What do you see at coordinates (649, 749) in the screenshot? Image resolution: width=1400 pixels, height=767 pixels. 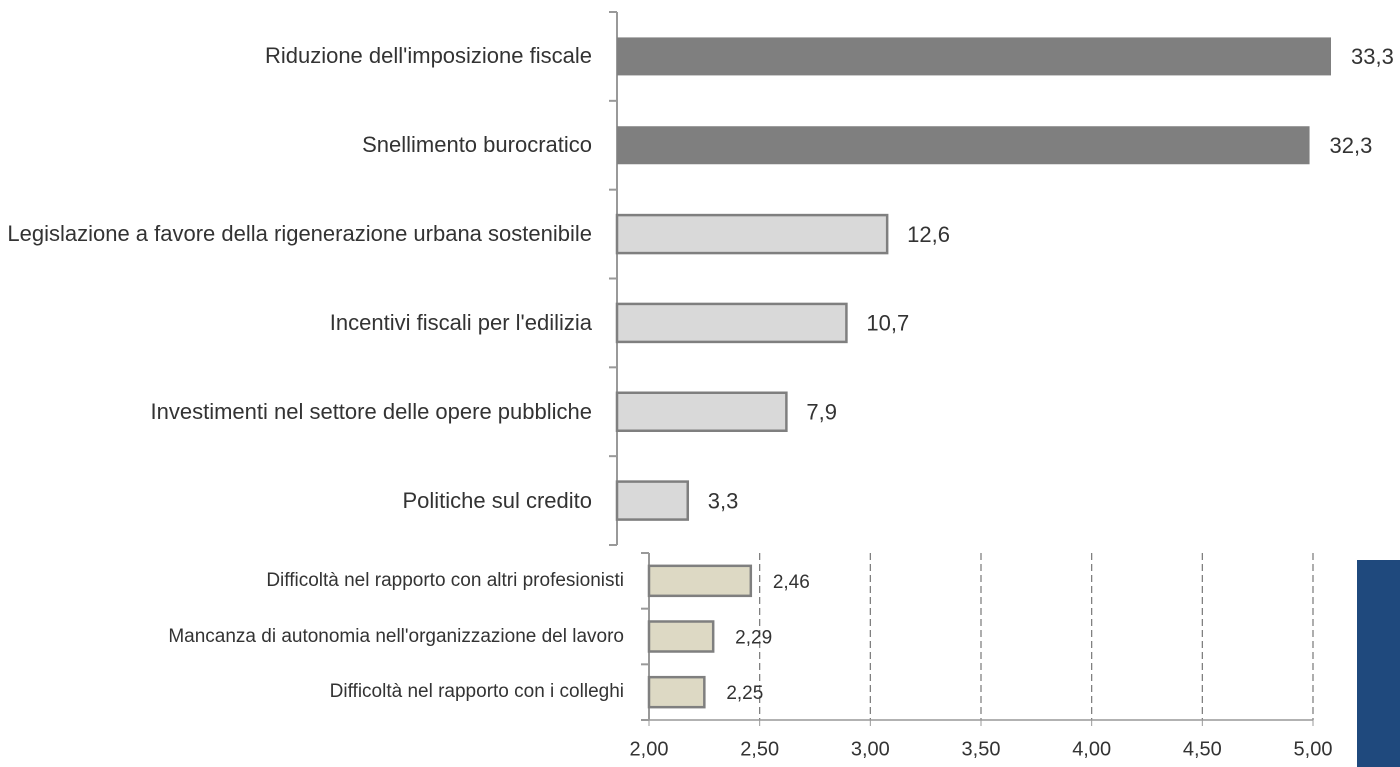 I see `x-tick-label: 2,00` at bounding box center [649, 749].